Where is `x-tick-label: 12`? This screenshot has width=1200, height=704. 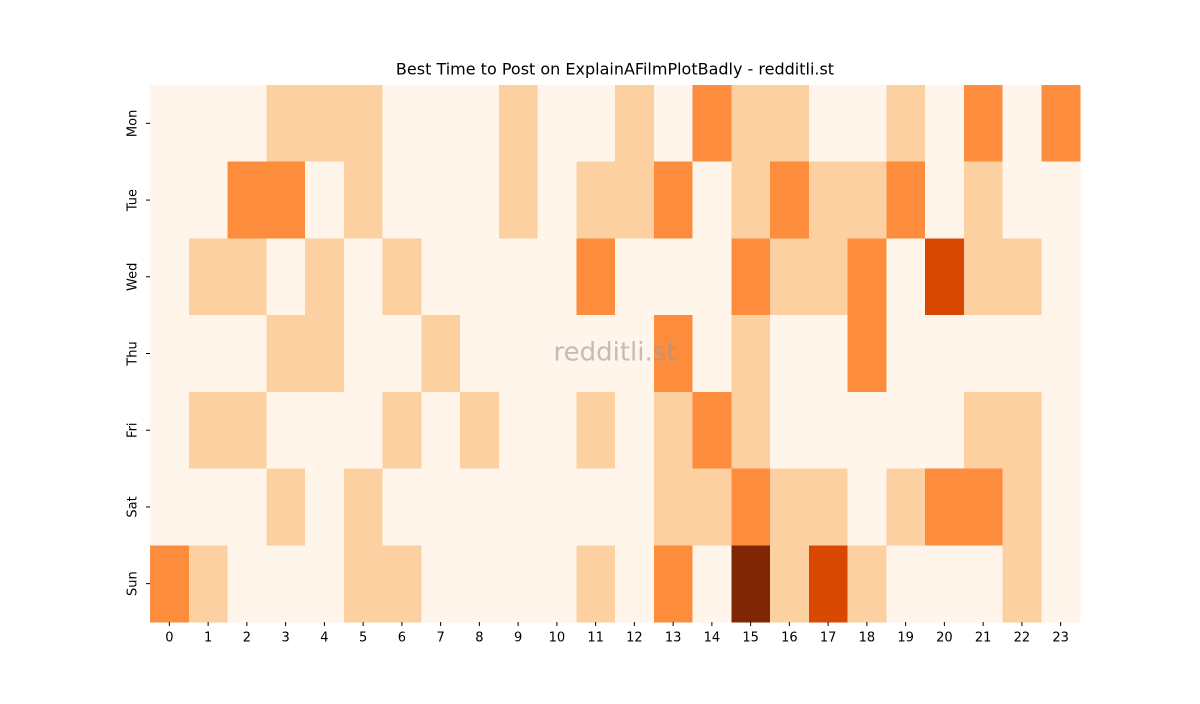
x-tick-label: 12 is located at coordinates (634, 638).